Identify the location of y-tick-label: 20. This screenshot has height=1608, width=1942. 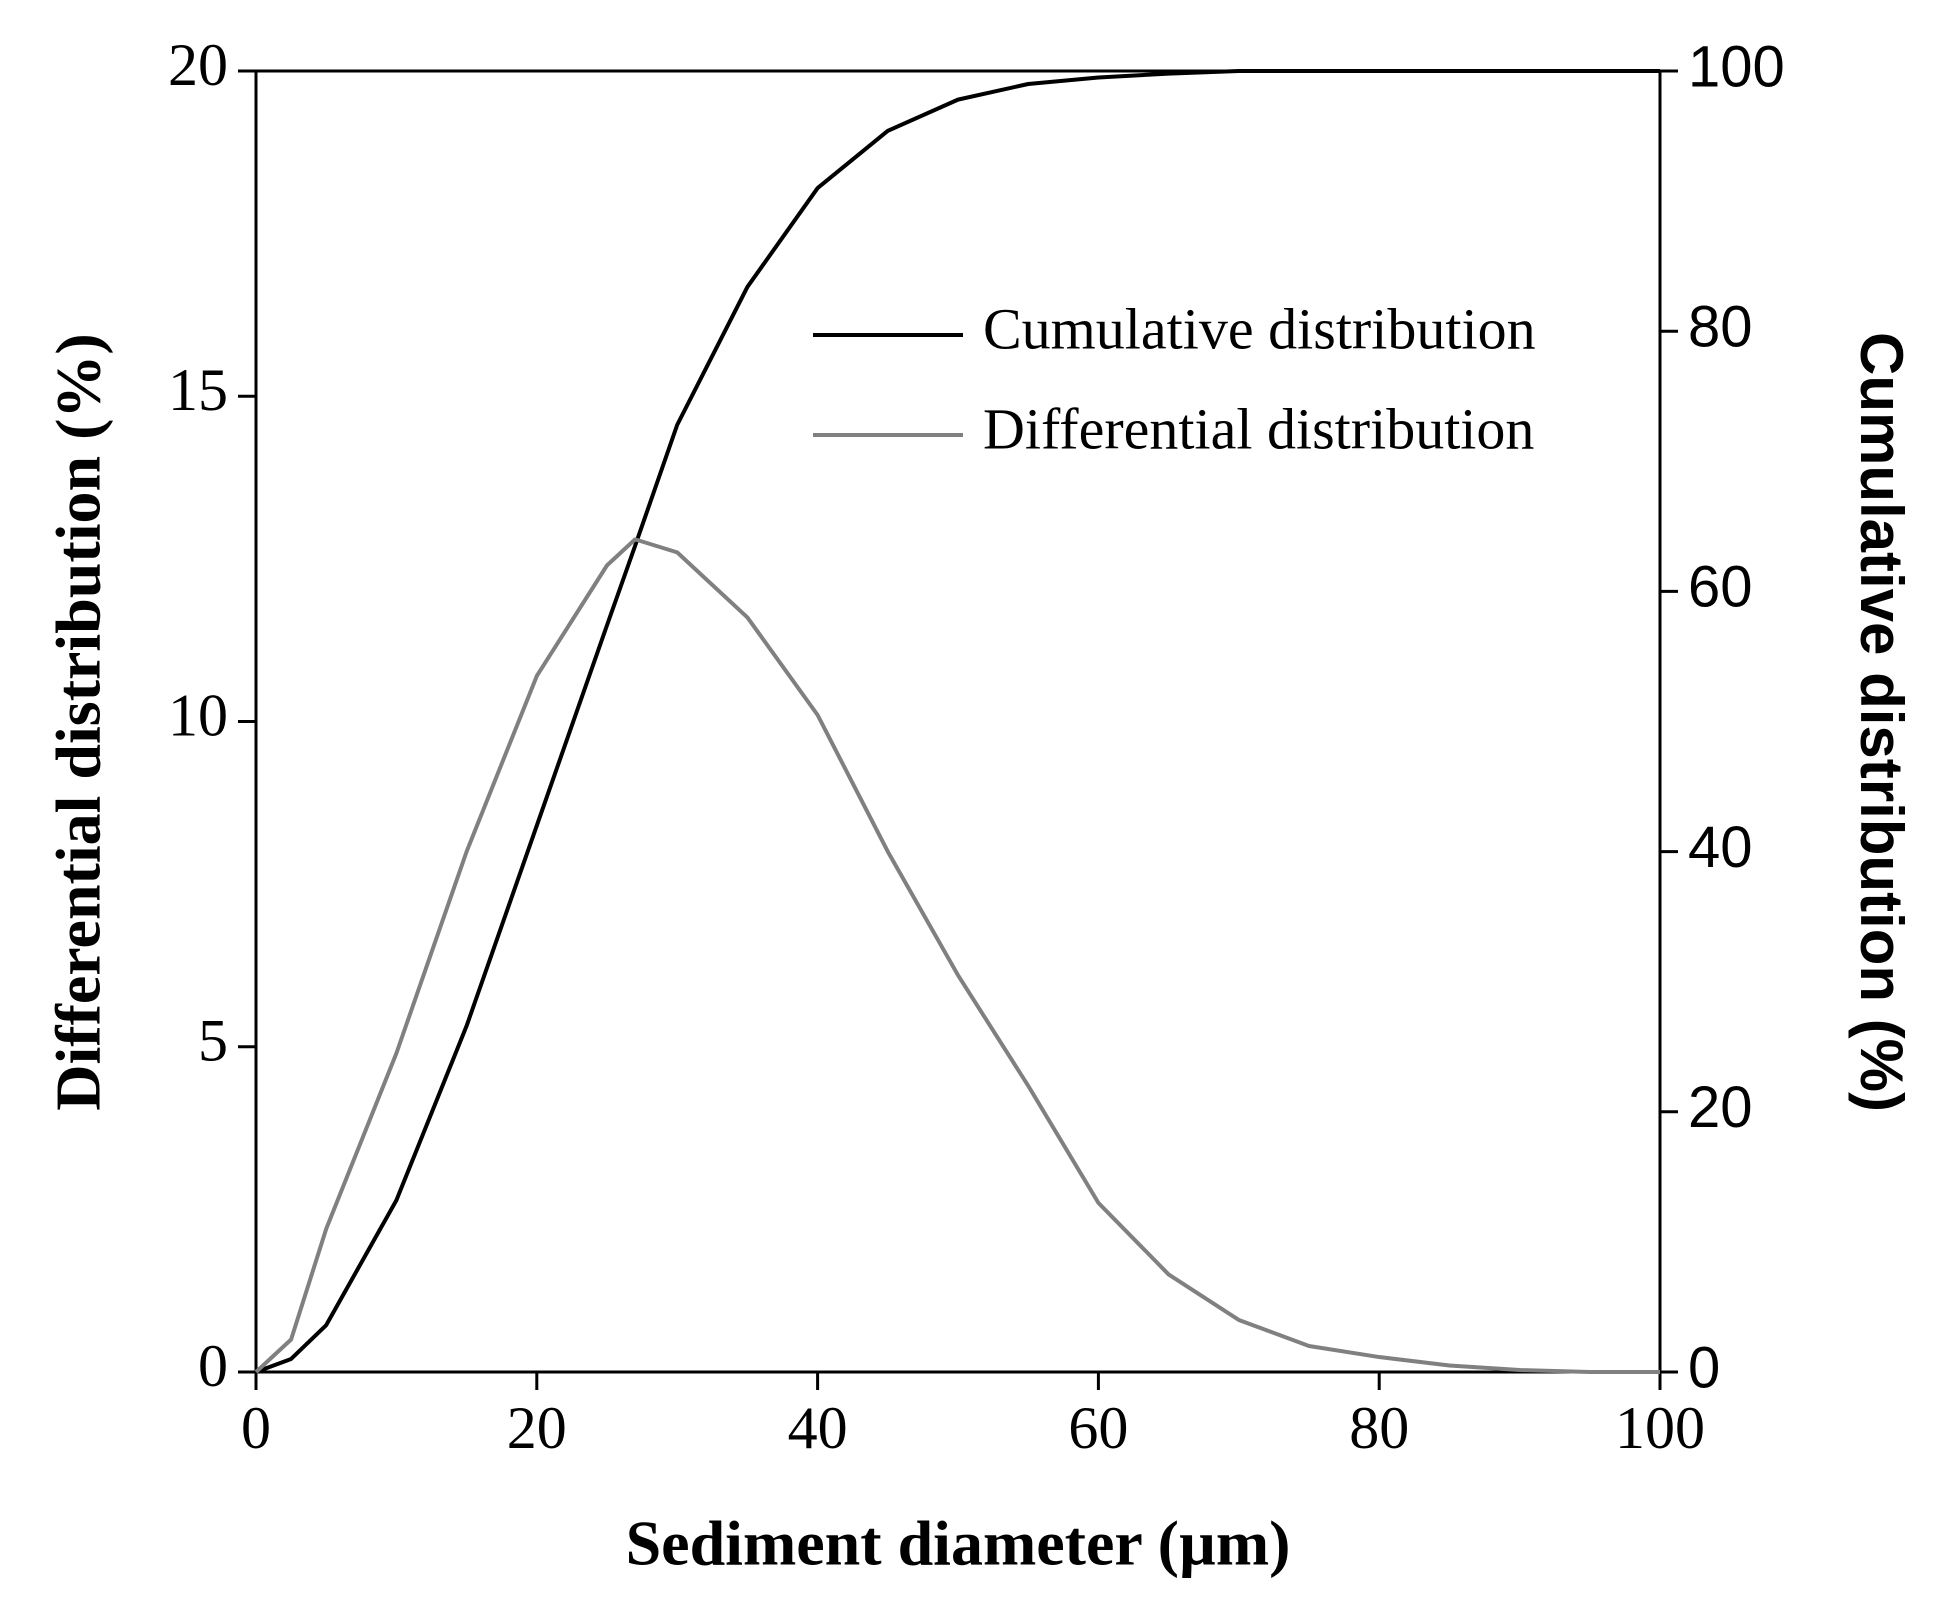
(198, 65).